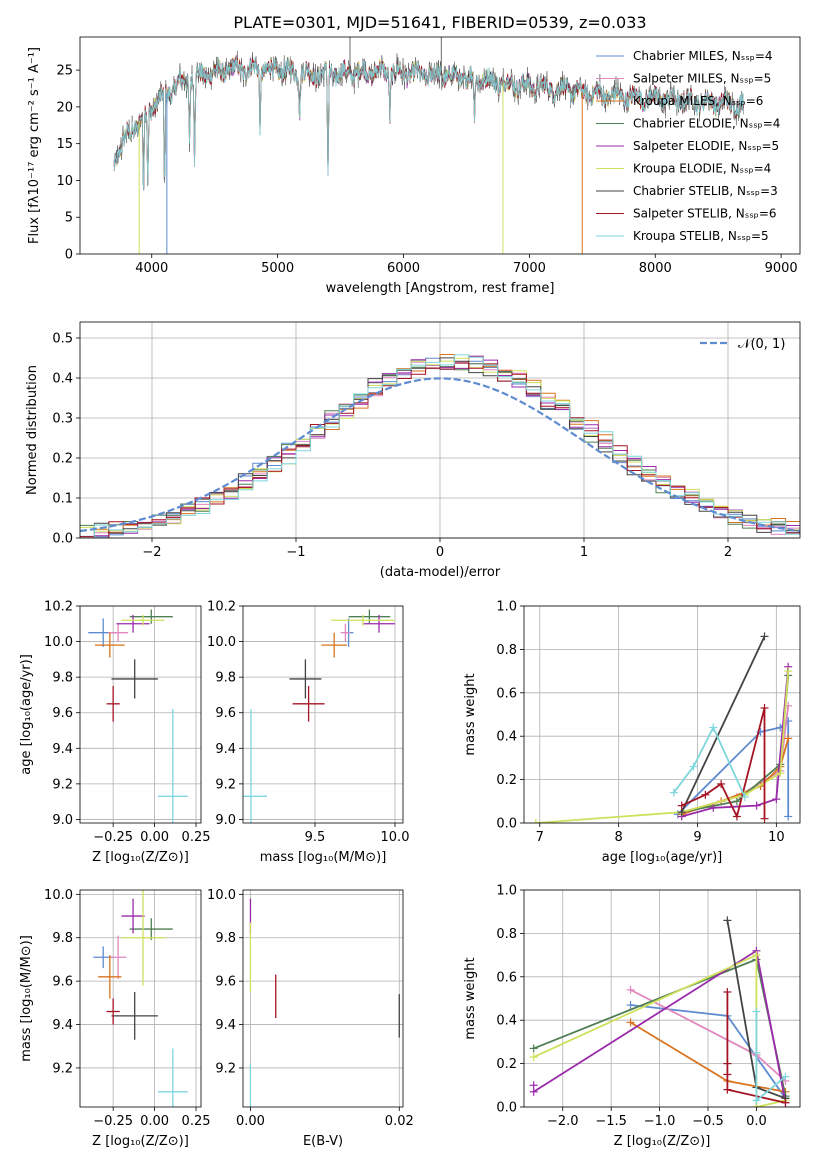  Describe the element at coordinates (62, 459) in the screenshot. I see `y-tick-label: 0.2` at that location.